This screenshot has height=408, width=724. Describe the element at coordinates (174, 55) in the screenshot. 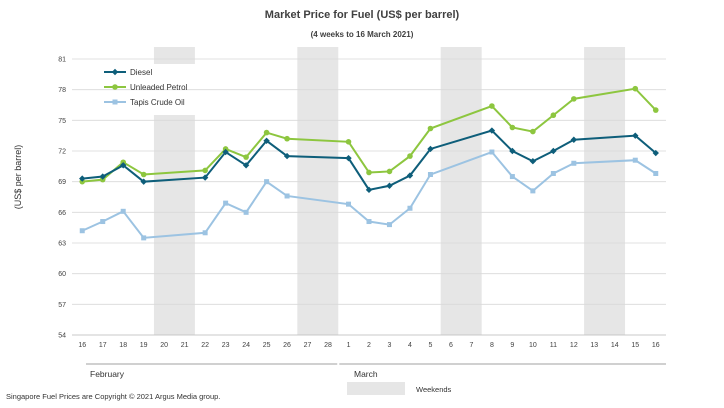

I see `weekend-band-top` at that location.